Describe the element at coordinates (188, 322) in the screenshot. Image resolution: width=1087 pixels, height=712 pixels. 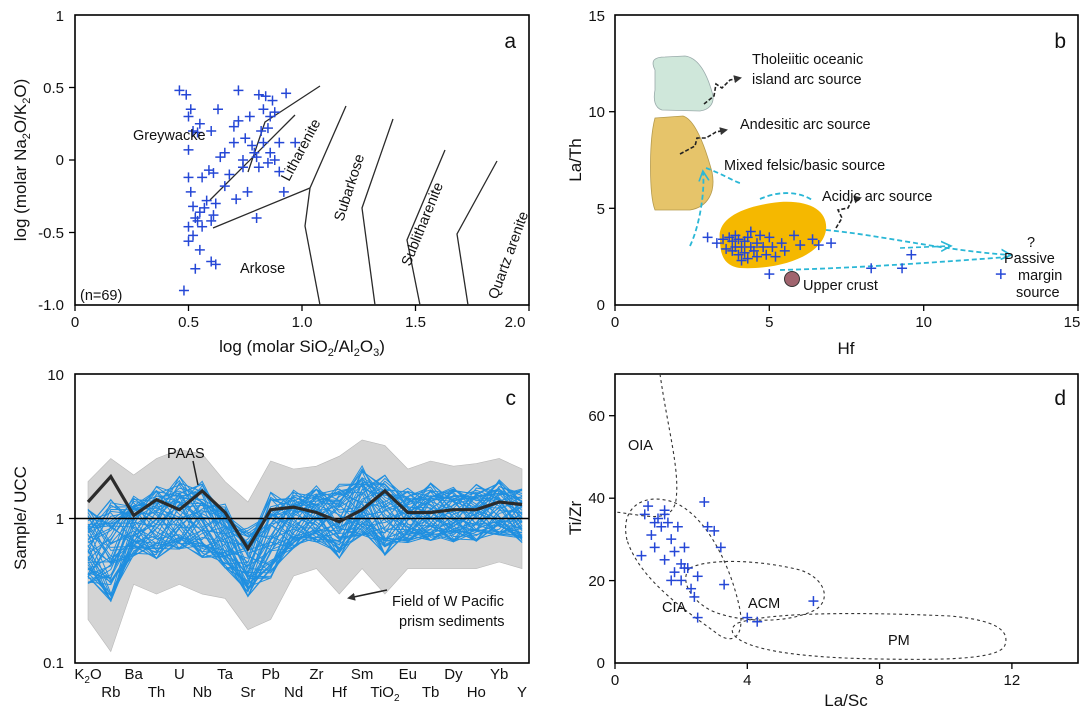
I see `x-tick-a-1: 0.5` at that location.